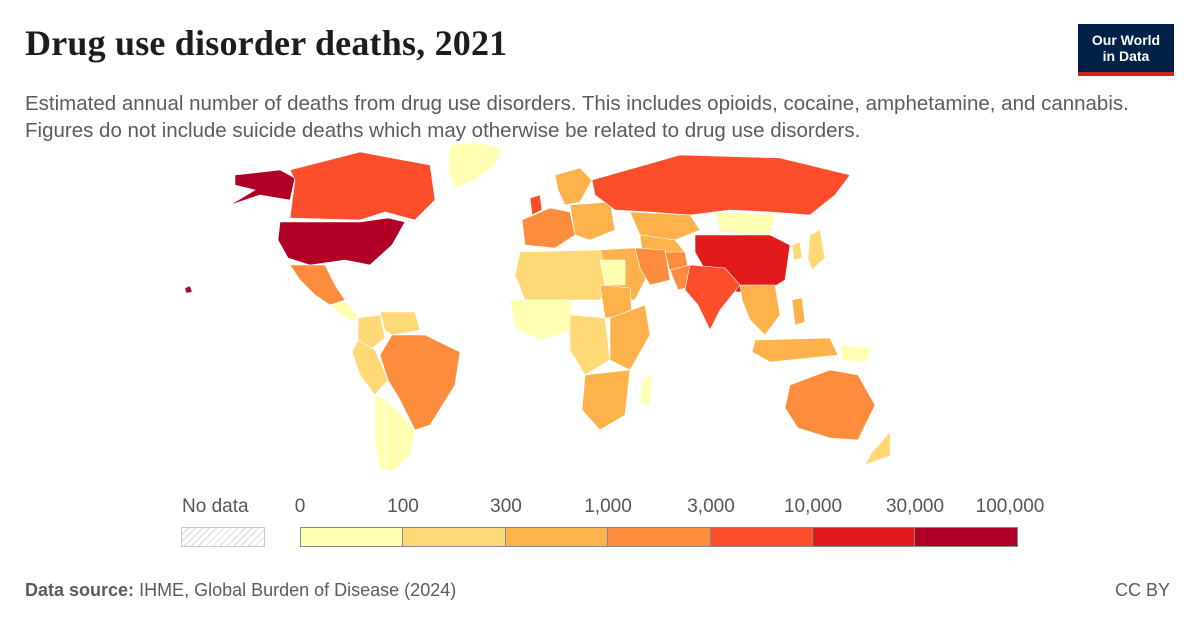 This screenshot has height=627, width=1200. Describe the element at coordinates (400, 433) in the screenshot. I see `map-region-argentina` at that location.